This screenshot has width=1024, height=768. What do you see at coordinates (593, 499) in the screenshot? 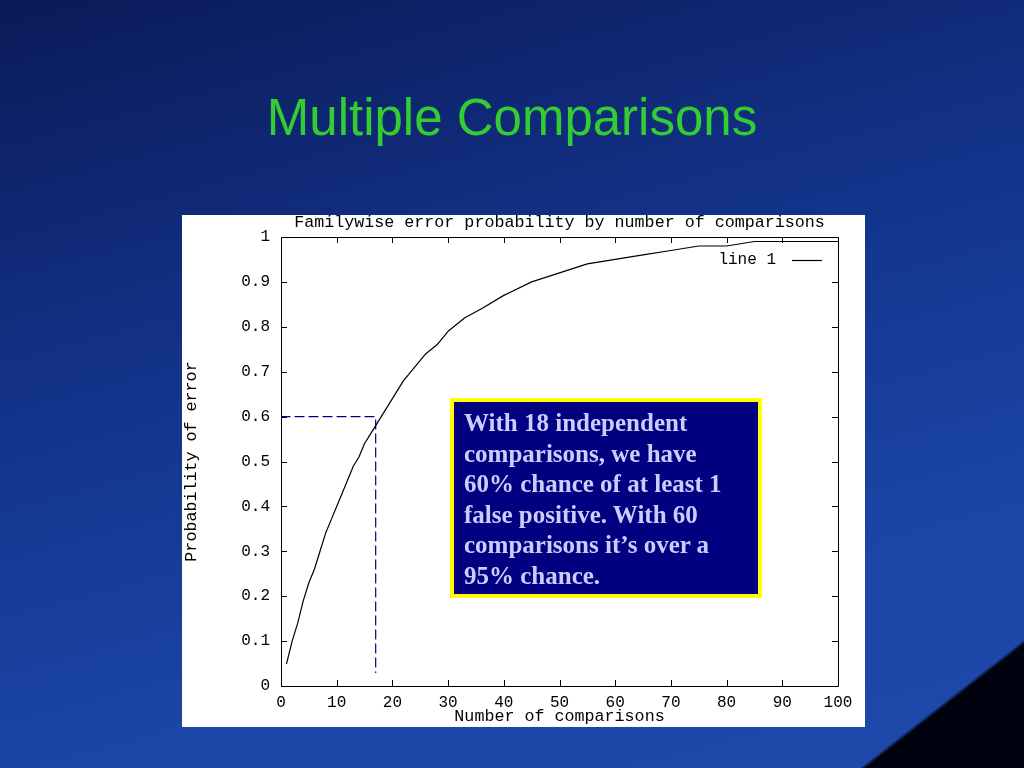
I see `annotation: With 18 independent comparisons, we have 60% chance of at least 1 false positive. With 60 comparisons it’s over a 95% chance.` at bounding box center [593, 499].